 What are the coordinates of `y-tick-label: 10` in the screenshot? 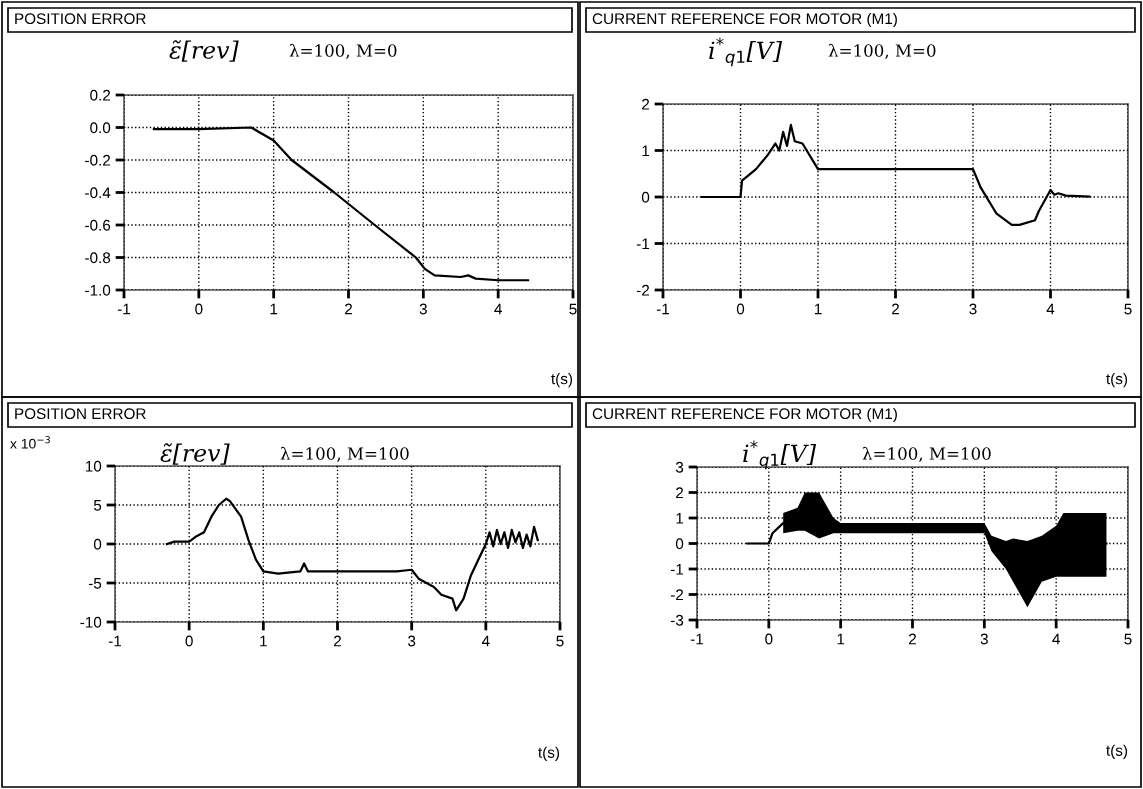 It's located at (93, 466).